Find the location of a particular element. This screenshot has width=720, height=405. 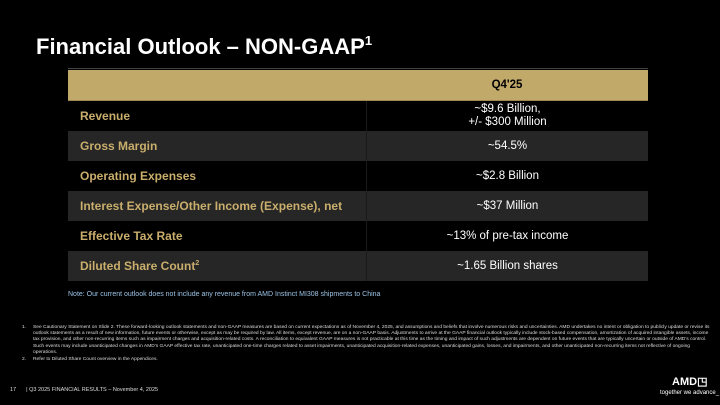

amd-arrow-icon: ◳ is located at coordinates (702, 382).